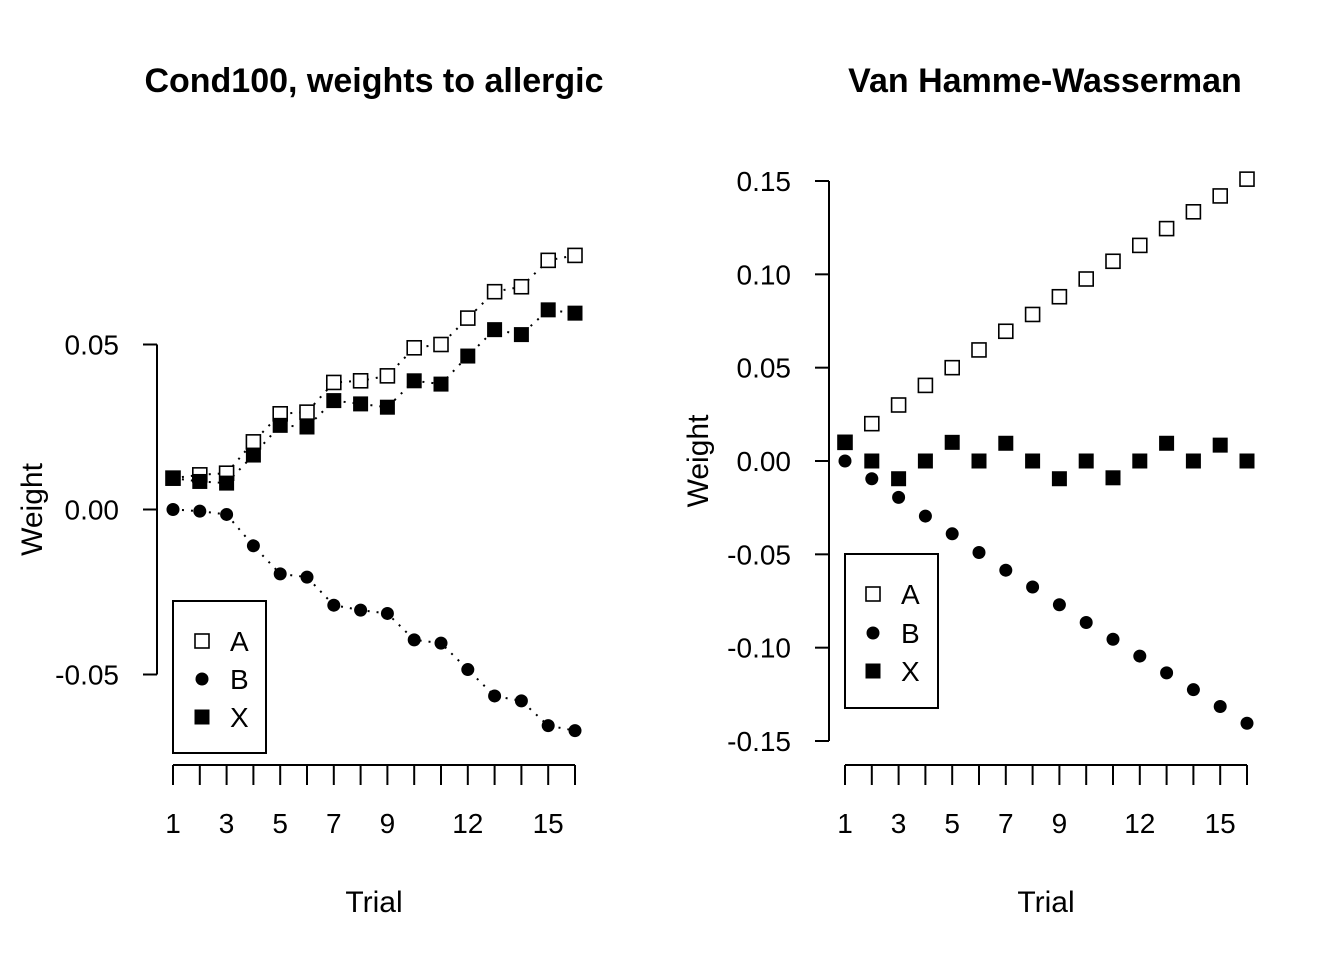  What do you see at coordinates (374, 620) in the screenshot?
I see `series-line-b` at bounding box center [374, 620].